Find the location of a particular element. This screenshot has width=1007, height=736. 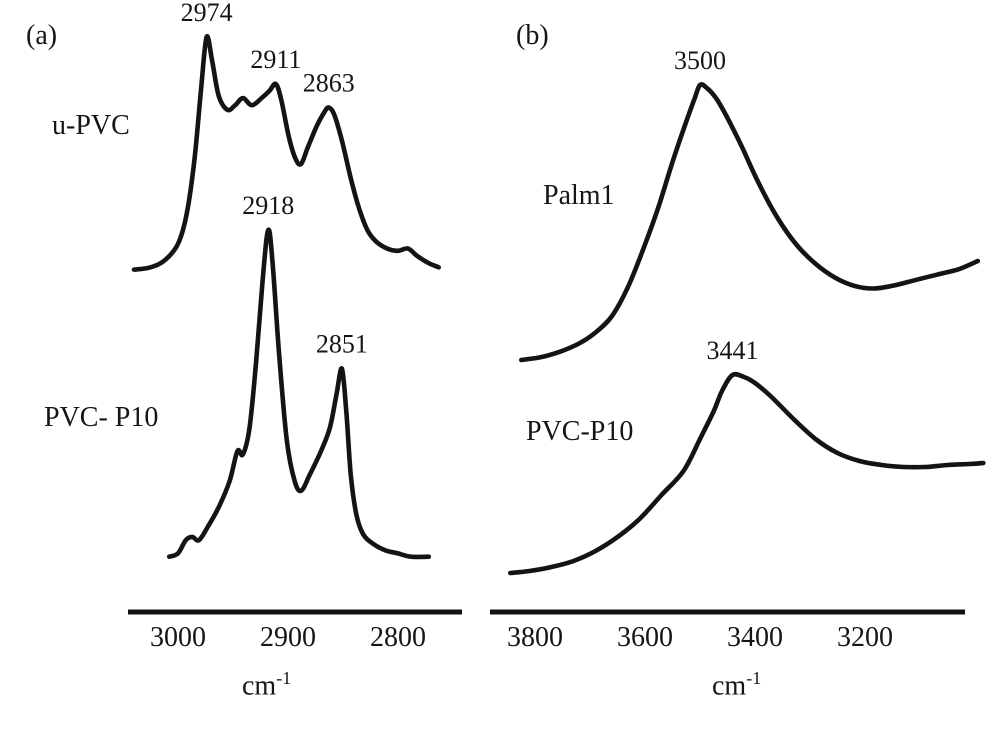

series-label-pvc-p10-b: PVC-P10 is located at coordinates (580, 431).